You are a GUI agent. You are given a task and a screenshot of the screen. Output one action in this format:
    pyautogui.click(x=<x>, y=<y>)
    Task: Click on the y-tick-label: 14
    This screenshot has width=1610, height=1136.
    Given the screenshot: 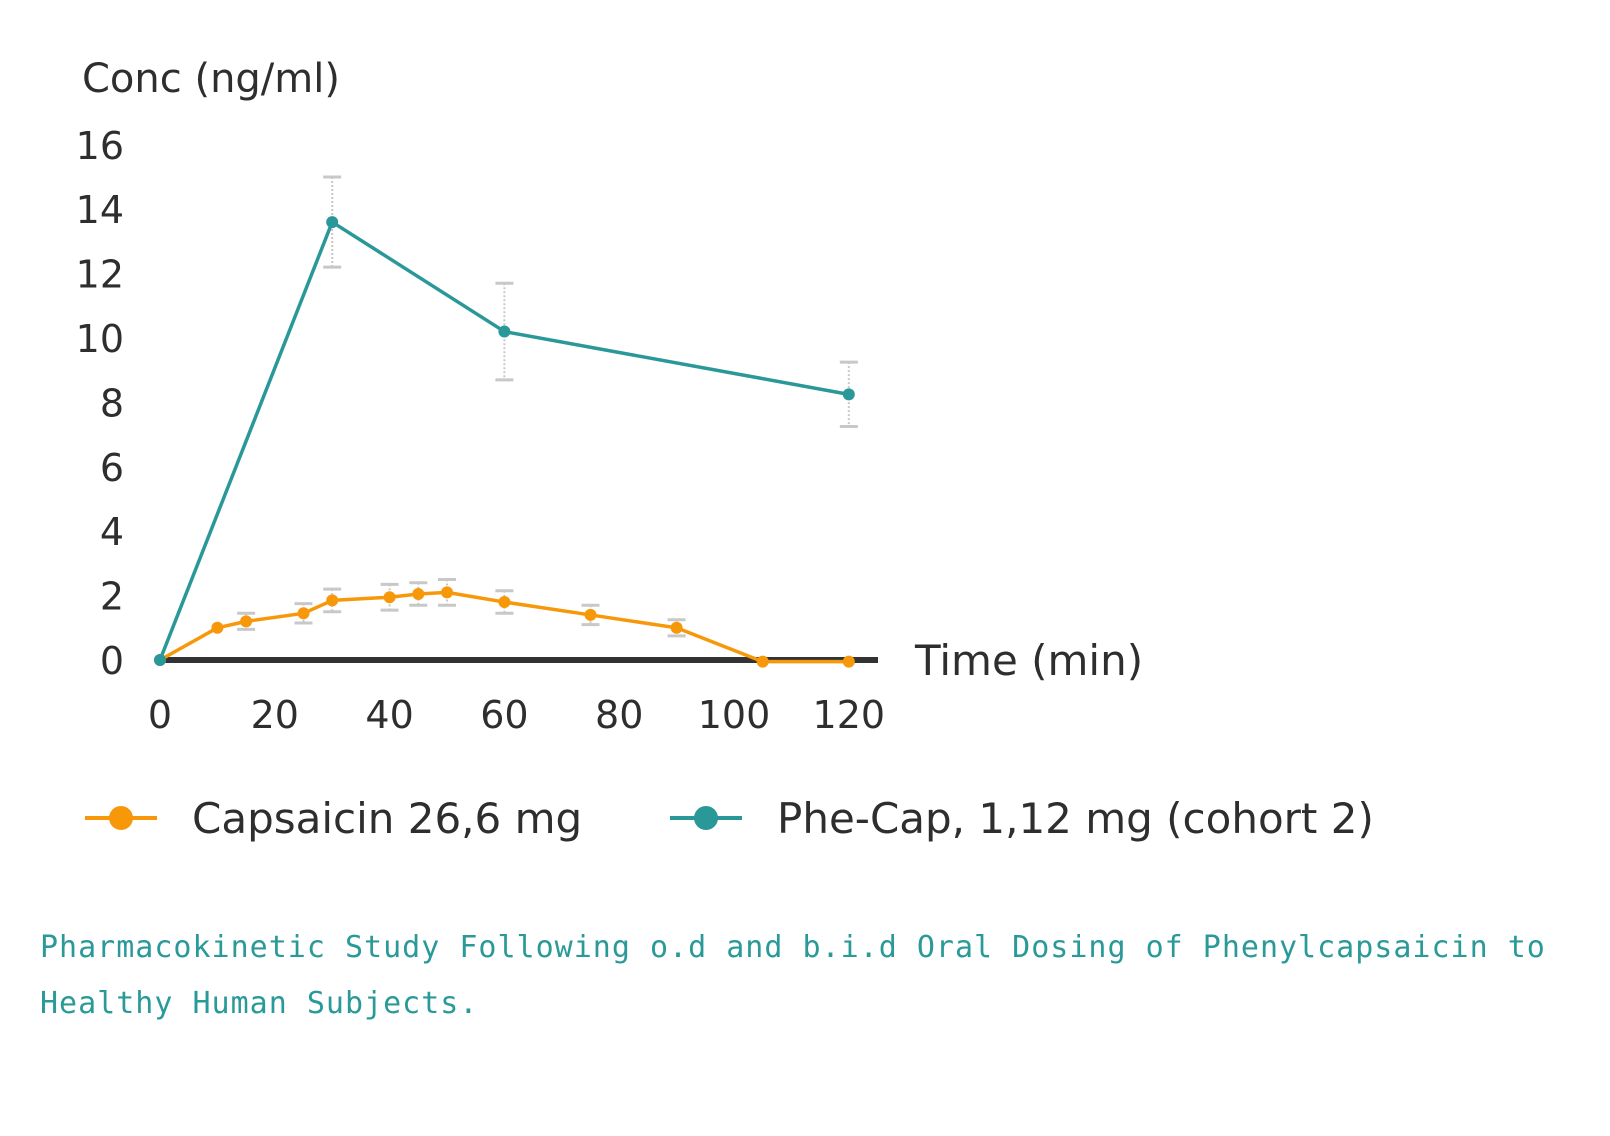 What is the action you would take?
    pyautogui.click(x=100, y=210)
    